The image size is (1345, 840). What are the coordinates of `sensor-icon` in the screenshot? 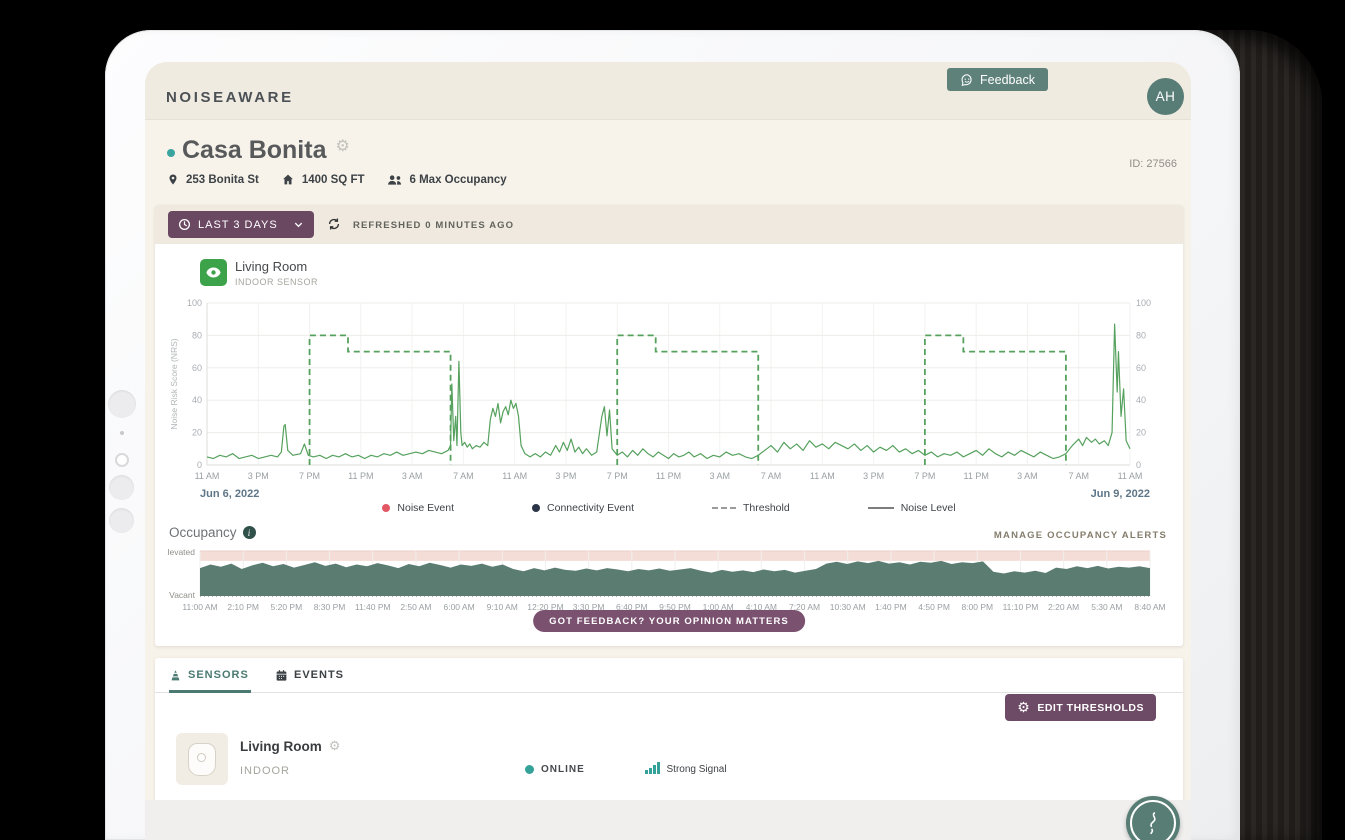 It's located at (175, 675).